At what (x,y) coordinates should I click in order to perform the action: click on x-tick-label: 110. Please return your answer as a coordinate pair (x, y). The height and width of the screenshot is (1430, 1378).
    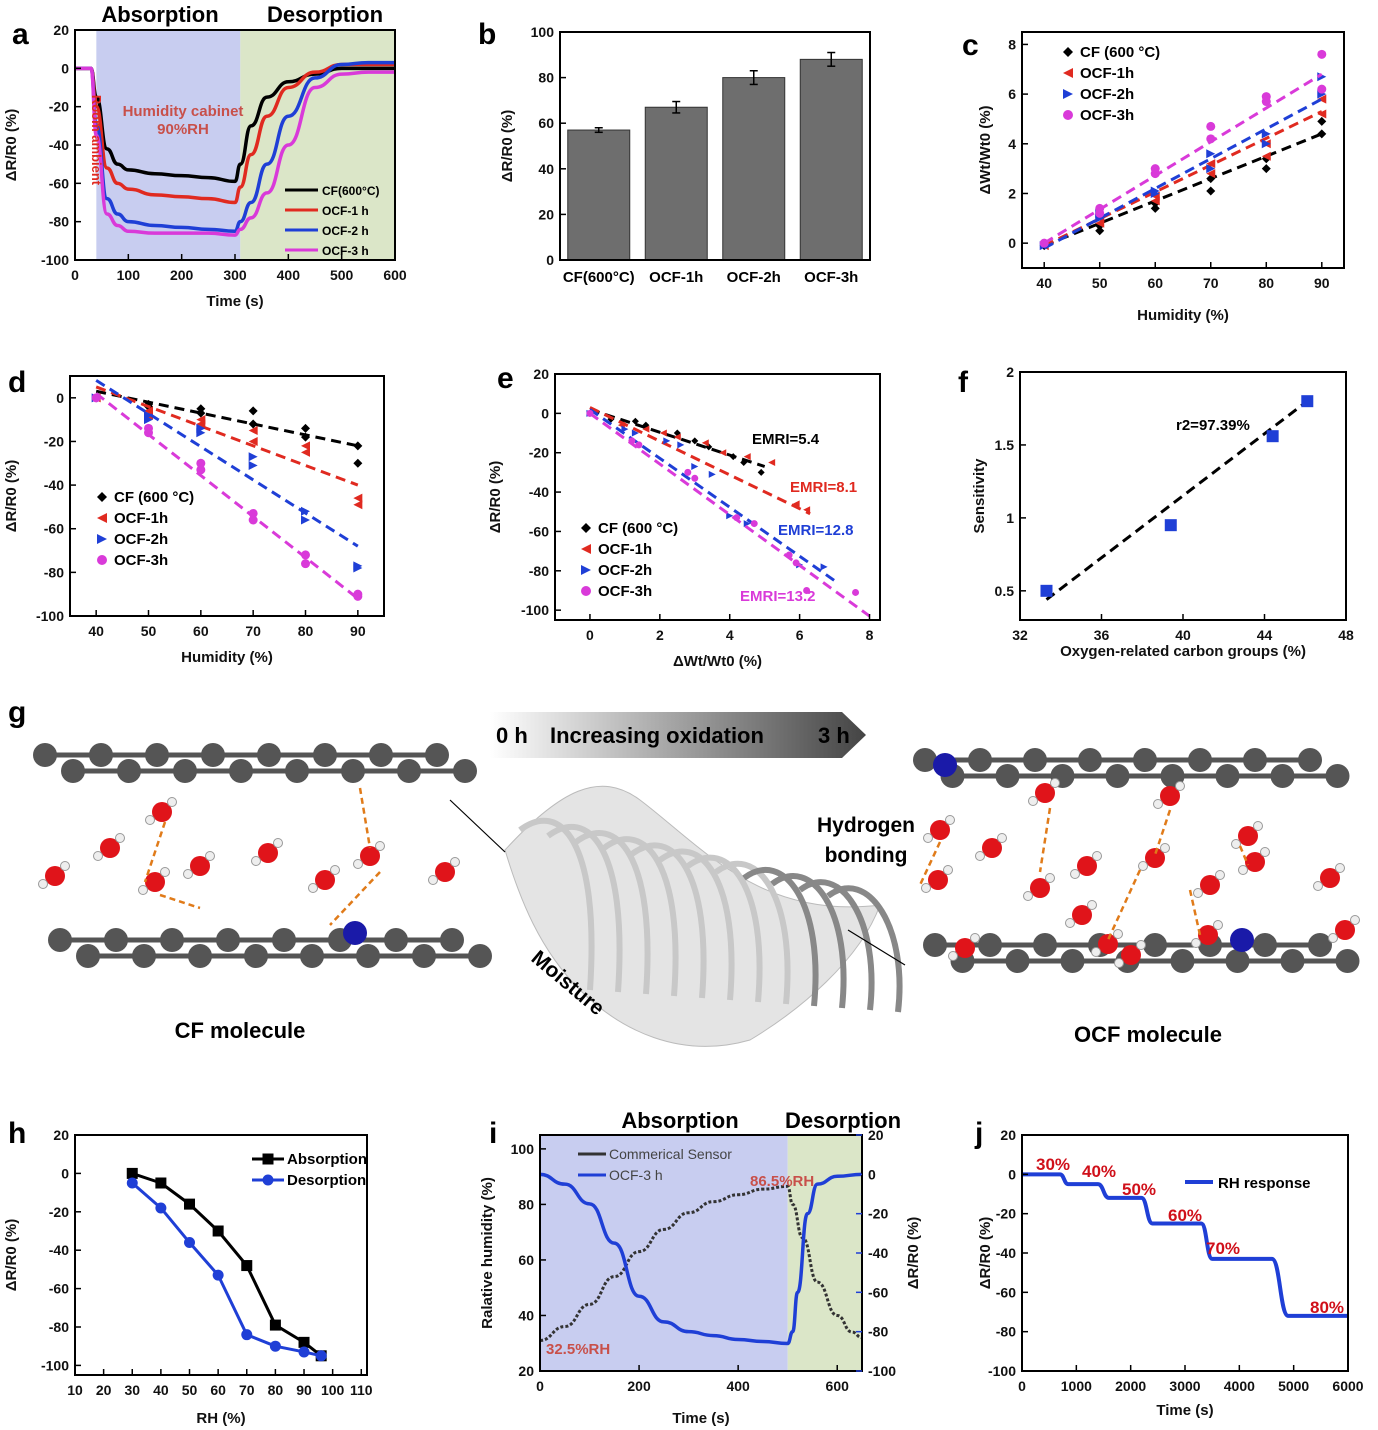
    Looking at the image, I should click on (361, 1390).